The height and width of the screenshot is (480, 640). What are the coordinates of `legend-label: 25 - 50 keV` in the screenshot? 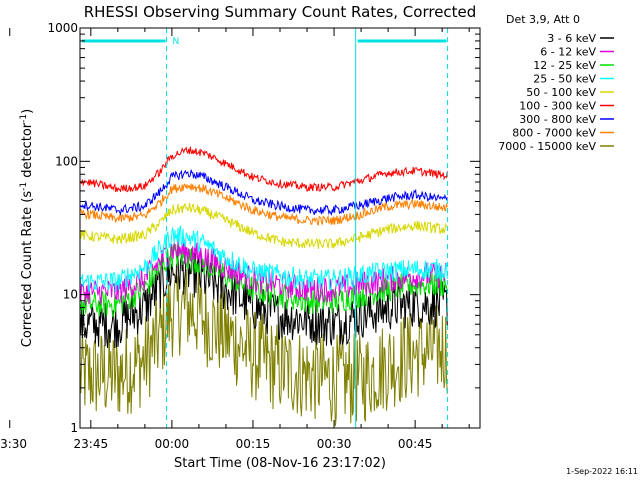 It's located at (564, 79).